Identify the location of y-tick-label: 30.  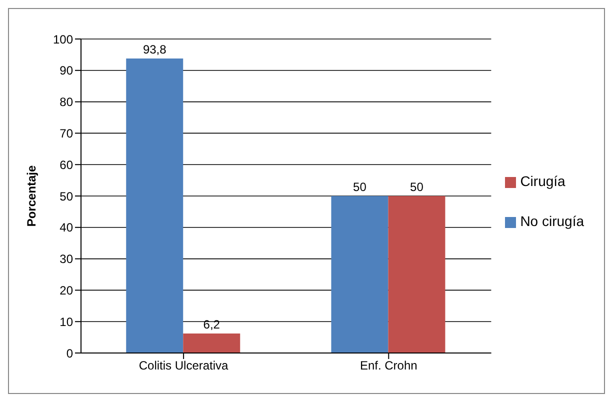
(67, 259).